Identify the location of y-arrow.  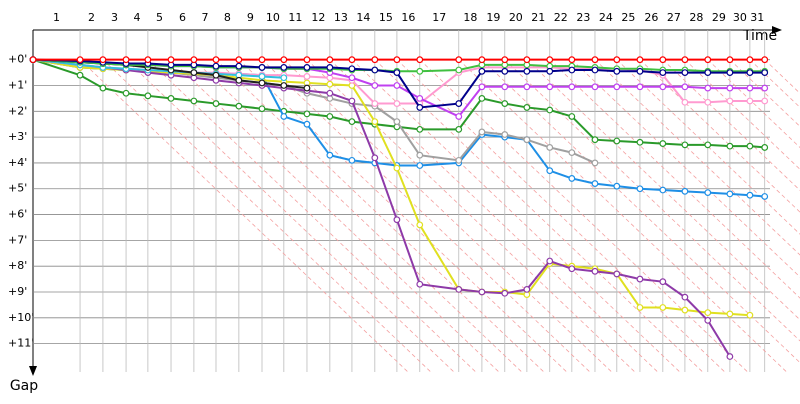
(33, 371).